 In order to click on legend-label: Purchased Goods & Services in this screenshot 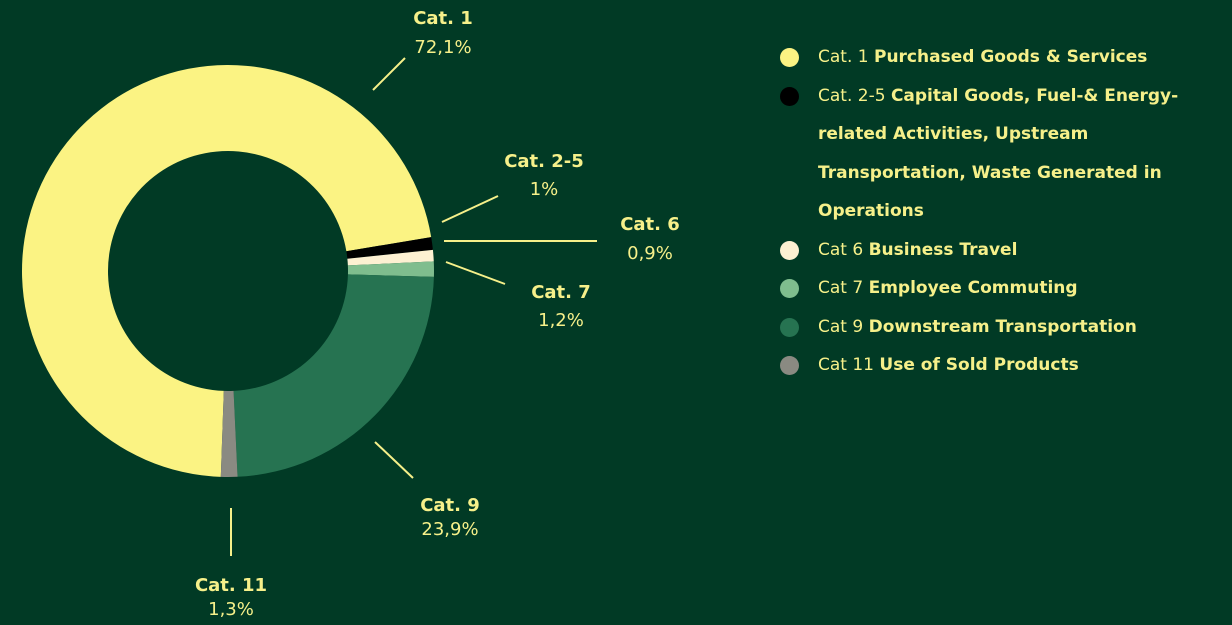, I will do `click(1010, 57)`.